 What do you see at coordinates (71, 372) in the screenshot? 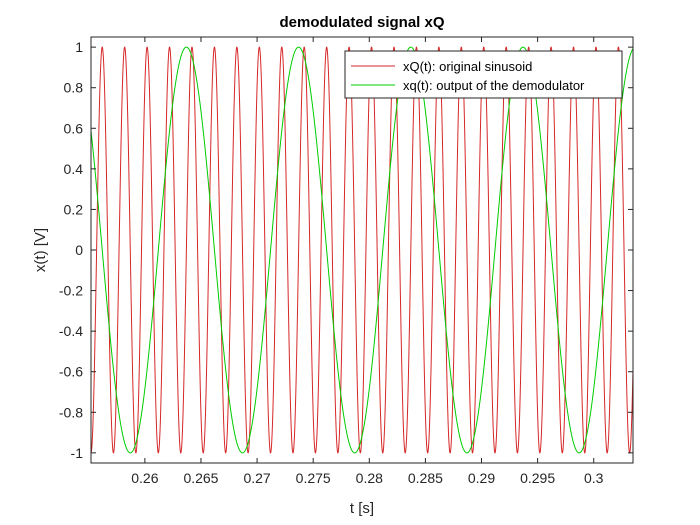
I see `y-tick-label: -0.6` at bounding box center [71, 372].